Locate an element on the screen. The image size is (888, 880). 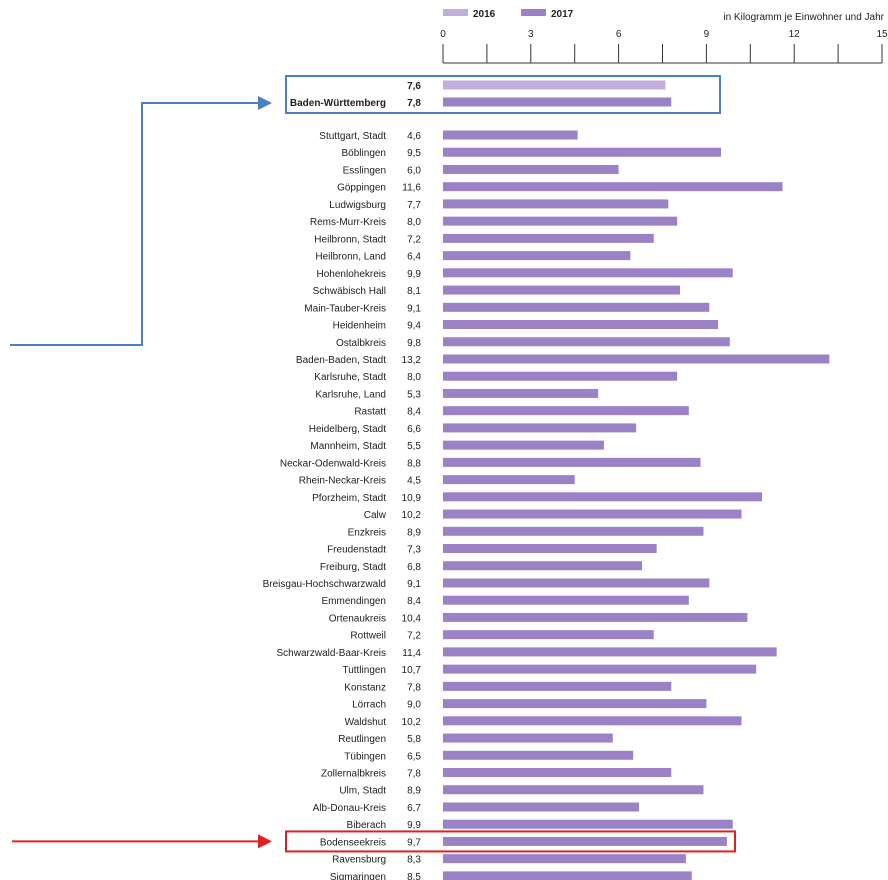
value-label-main-tauber-kreis: 9,1 is located at coordinates (414, 308).